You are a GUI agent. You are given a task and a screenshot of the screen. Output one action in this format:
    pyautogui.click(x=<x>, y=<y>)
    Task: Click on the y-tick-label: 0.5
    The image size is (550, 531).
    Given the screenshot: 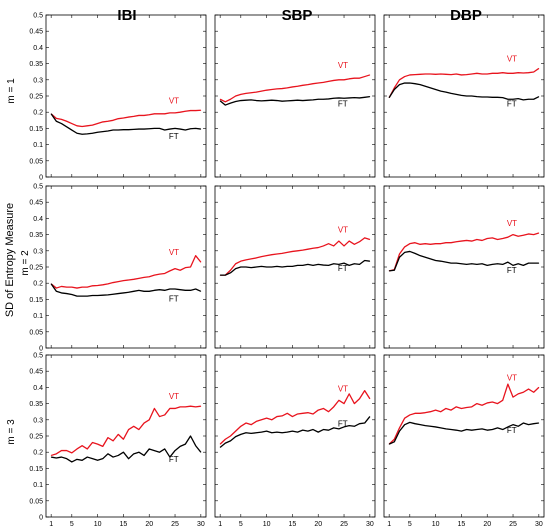 What is the action you would take?
    pyautogui.click(x=38, y=16)
    